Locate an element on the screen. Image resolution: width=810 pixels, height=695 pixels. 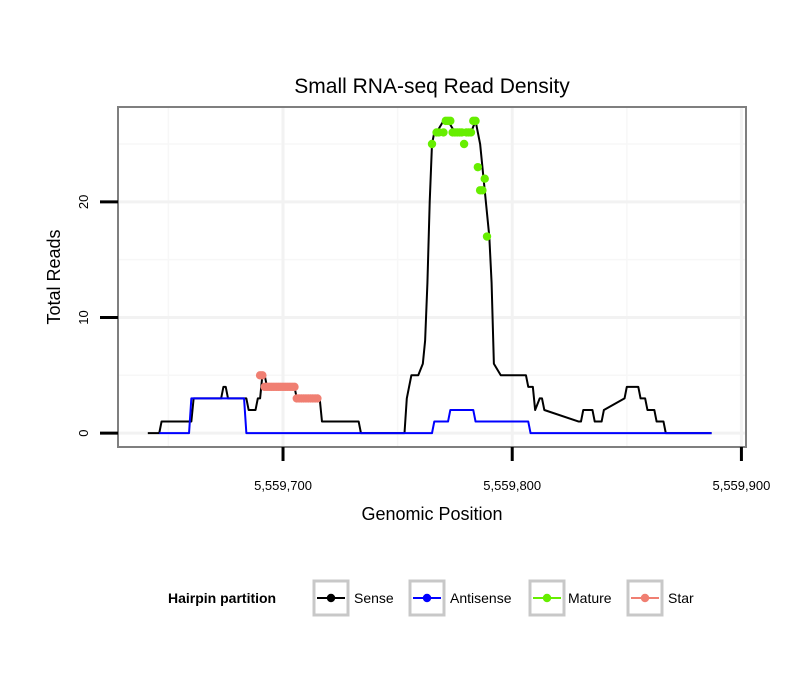
x-tick-label: 5,559,700 is located at coordinates (283, 485).